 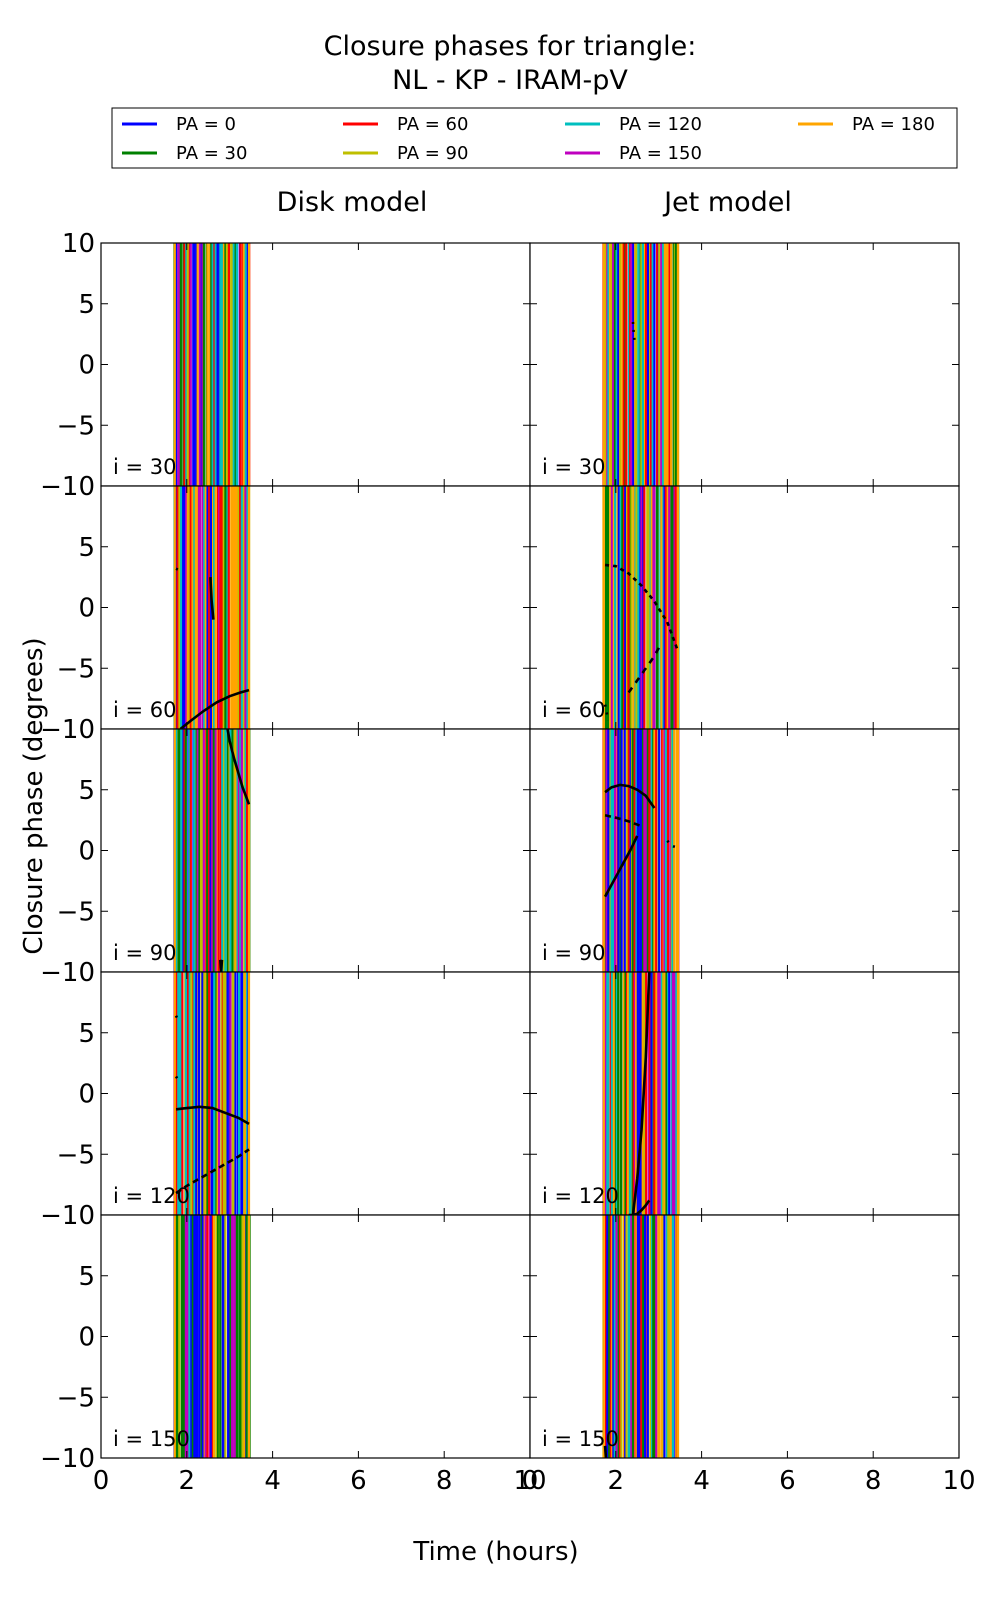 What do you see at coordinates (660, 124) in the screenshot?
I see `legend-label-4: PA = 120` at bounding box center [660, 124].